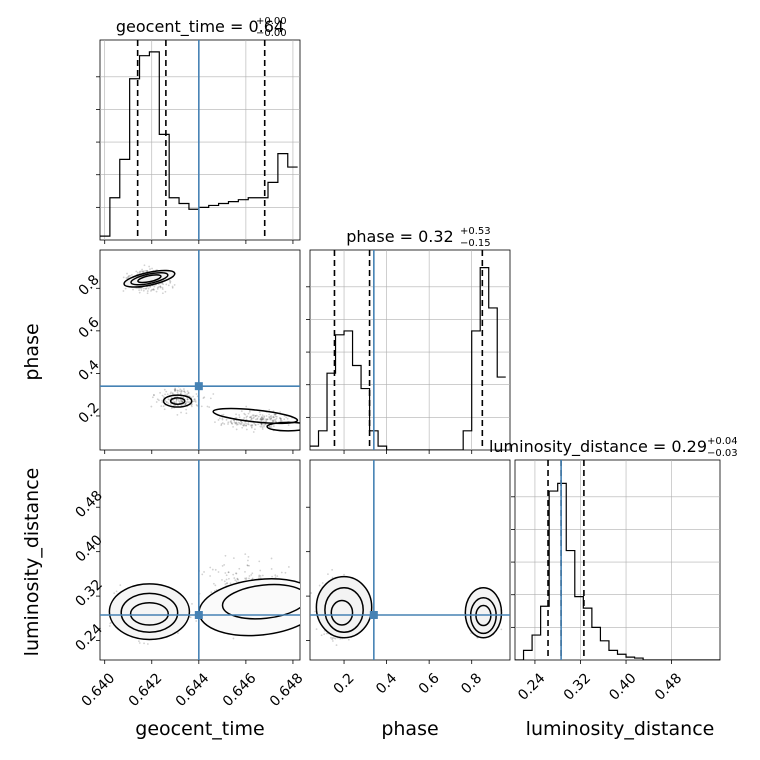 The height and width of the screenshot is (760, 760). Describe the element at coordinates (260, 601) in the screenshot. I see `contour-line` at that location.